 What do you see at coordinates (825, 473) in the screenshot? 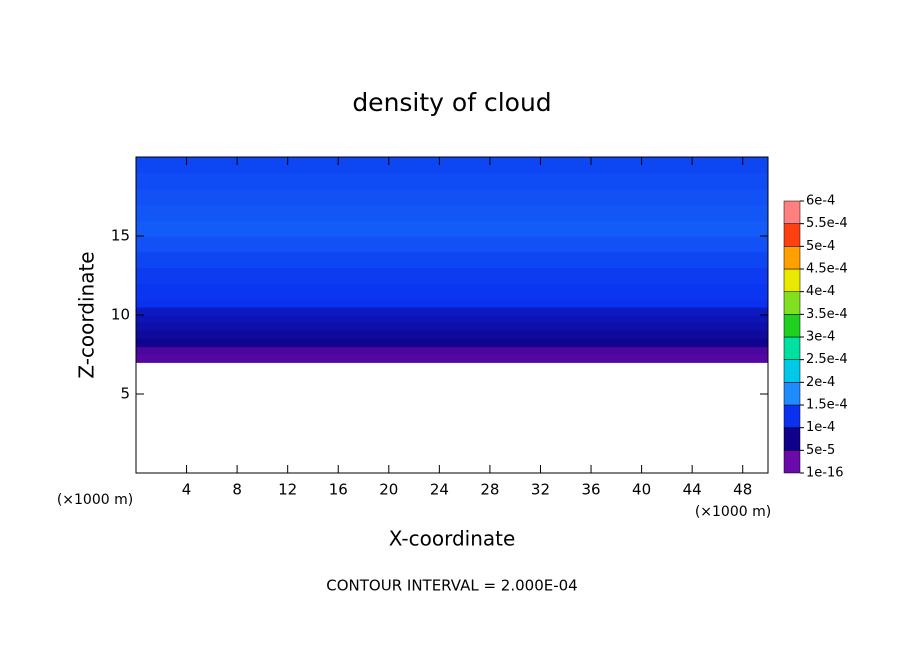
I see `colorbar-label: 1e-16` at bounding box center [825, 473].